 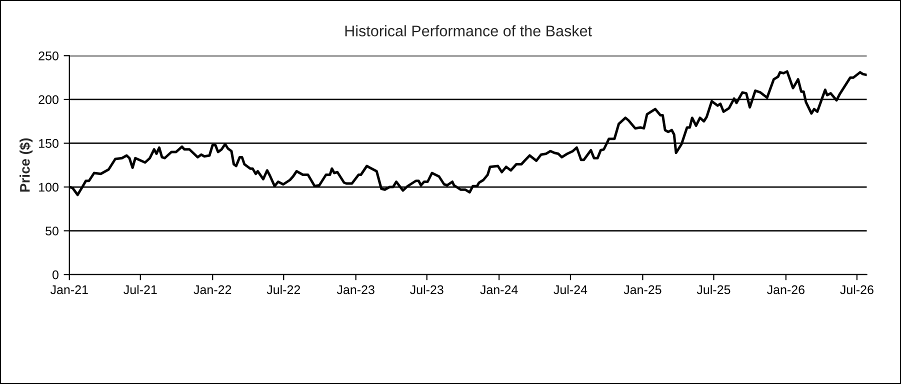 I want to click on x-tick-label: Jul-26, so click(x=857, y=289).